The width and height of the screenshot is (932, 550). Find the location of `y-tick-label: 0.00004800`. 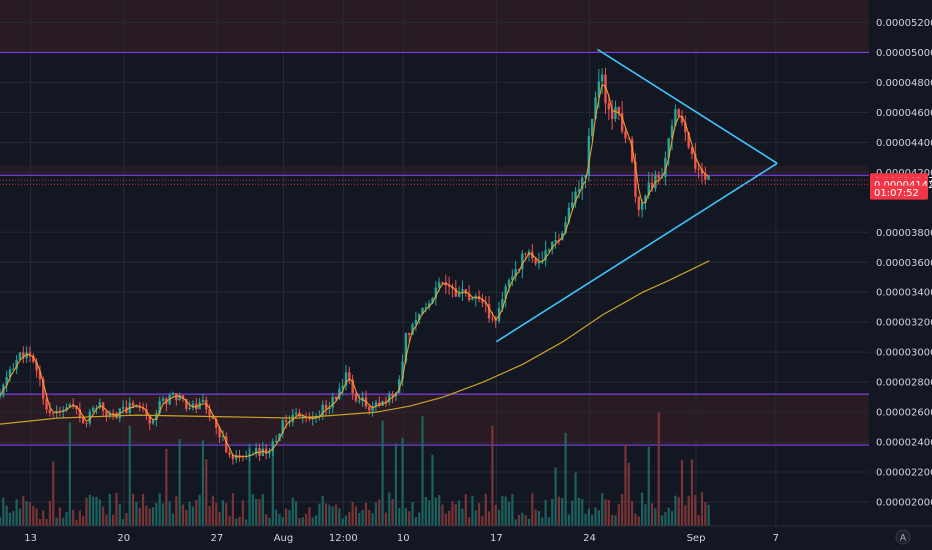

y-tick-label: 0.00004800 is located at coordinates (904, 83).